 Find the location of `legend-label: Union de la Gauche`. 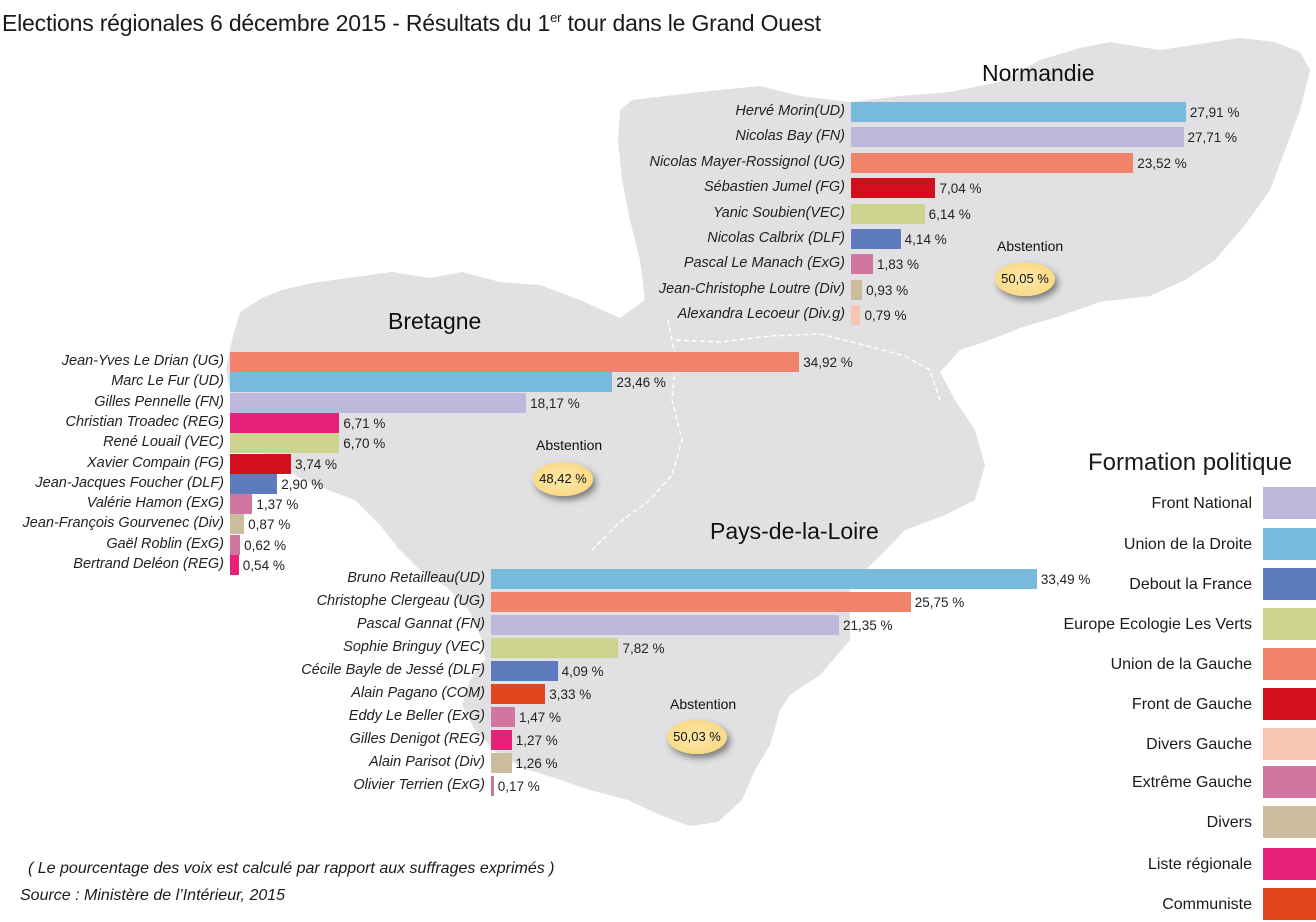

legend-label: Union de la Gauche is located at coordinates (1181, 664).